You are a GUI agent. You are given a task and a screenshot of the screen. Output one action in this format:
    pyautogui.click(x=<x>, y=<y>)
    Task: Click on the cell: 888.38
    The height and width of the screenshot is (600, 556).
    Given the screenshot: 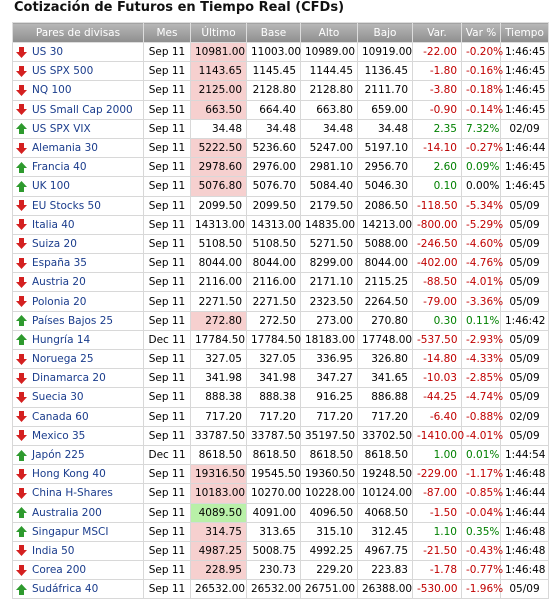 What is the action you would take?
    pyautogui.click(x=218, y=397)
    